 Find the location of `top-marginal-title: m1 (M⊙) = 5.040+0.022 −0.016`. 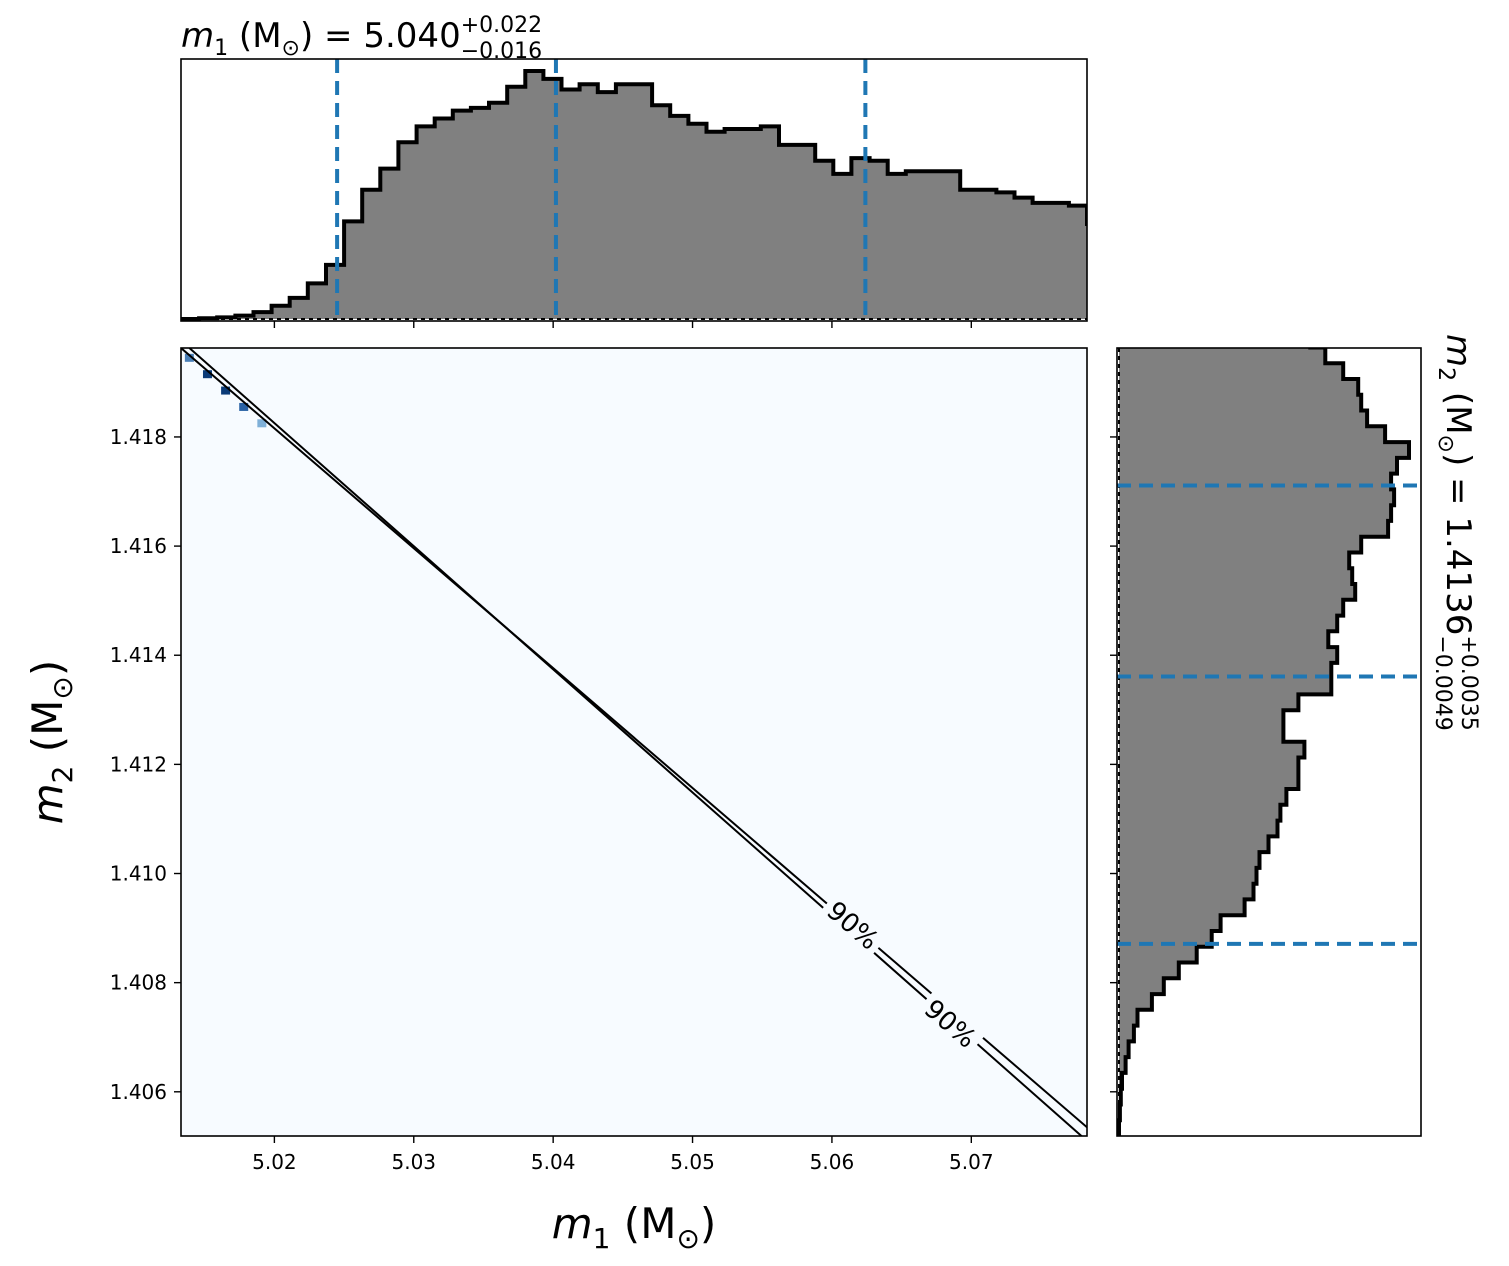

top-marginal-title: m1 (M⊙) = 5.040+0.022 −0.016 is located at coordinates (361, 38).